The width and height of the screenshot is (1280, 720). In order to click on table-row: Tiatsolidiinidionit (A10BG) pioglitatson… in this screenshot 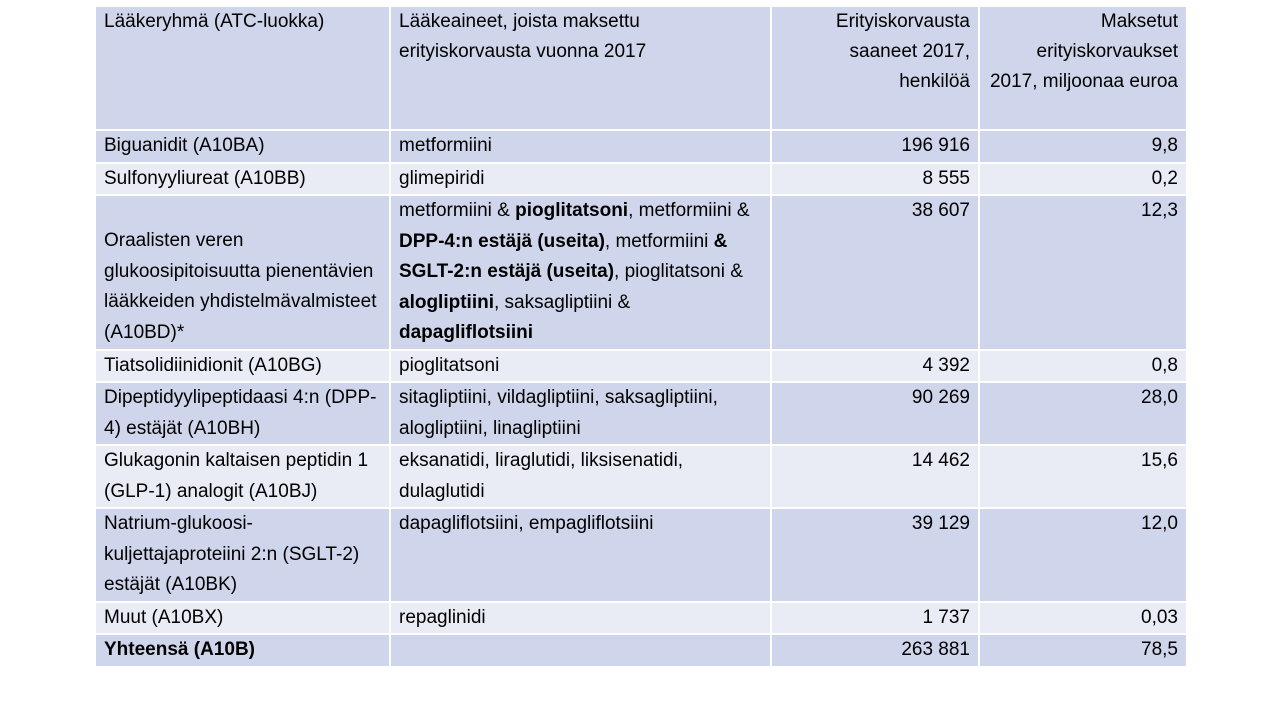, I will do `click(641, 365)`.